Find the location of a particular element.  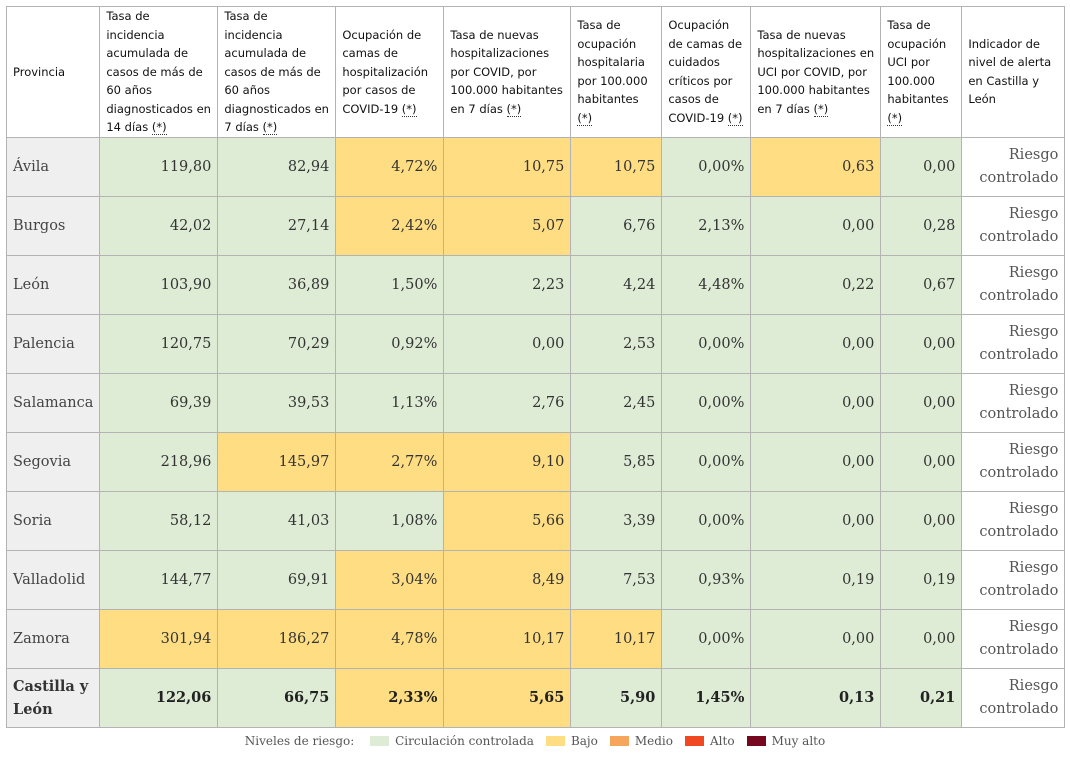

province-cell: Ávila is located at coordinates (53, 166).